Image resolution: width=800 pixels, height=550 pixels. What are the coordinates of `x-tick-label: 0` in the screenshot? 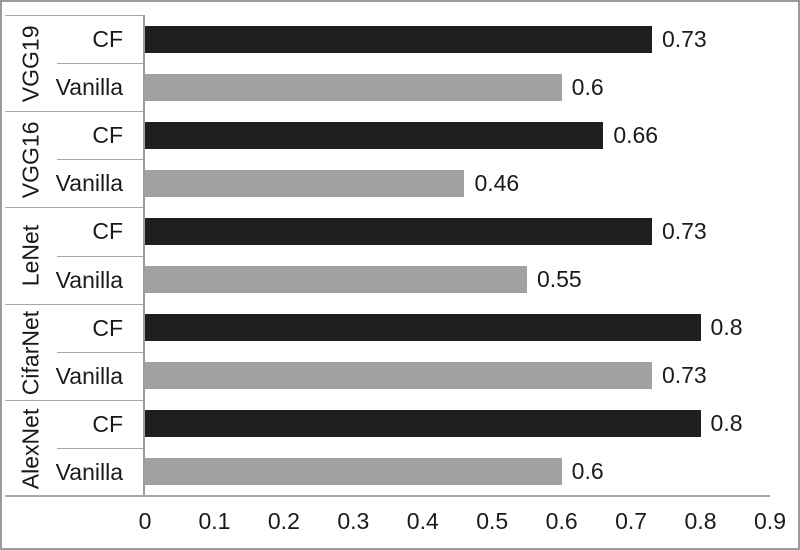 It's located at (145, 521).